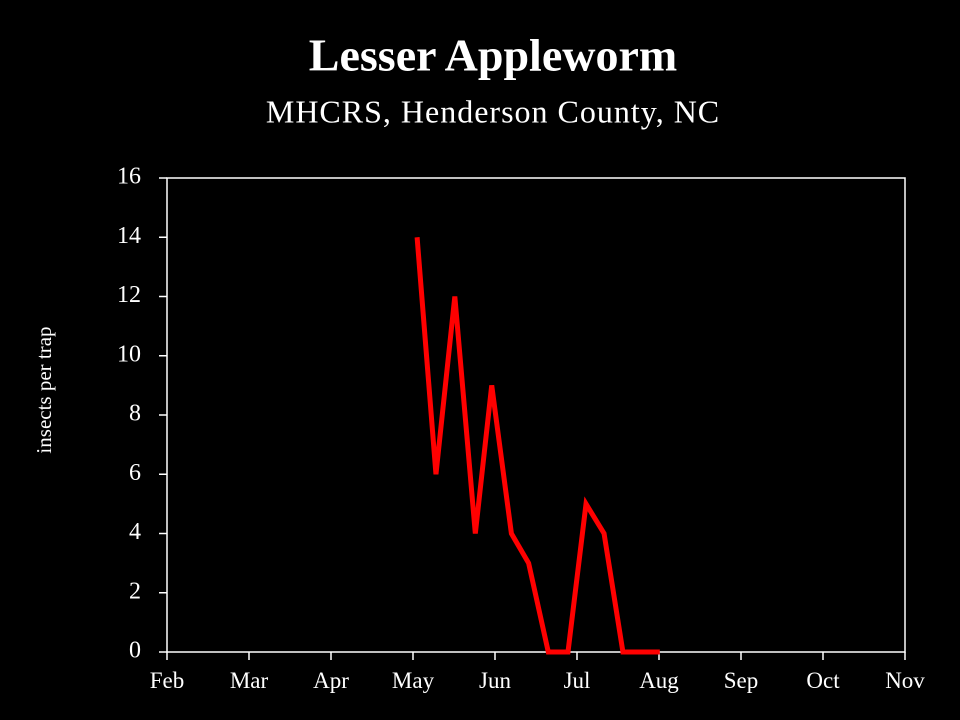 This screenshot has width=960, height=720. What do you see at coordinates (129, 177) in the screenshot?
I see `y-tick-label: 16` at bounding box center [129, 177].